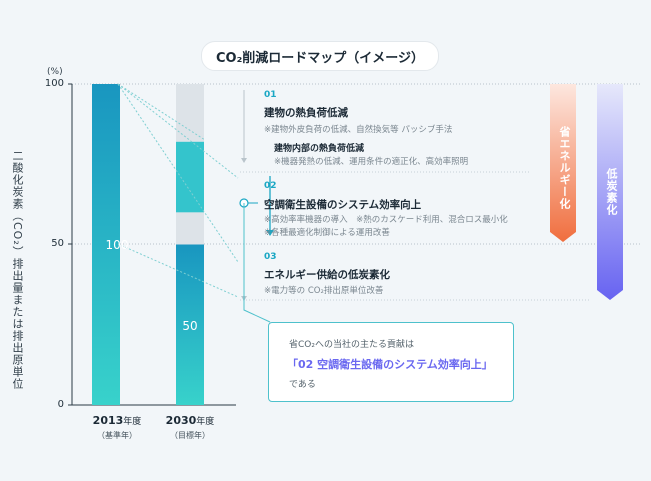  I want to click on callout-line-3: である, so click(302, 385).